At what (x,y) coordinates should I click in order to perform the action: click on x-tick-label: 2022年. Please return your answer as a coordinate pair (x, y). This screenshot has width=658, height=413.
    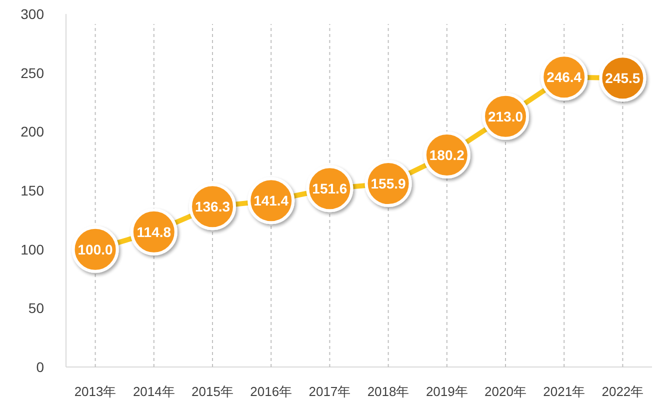
    Looking at the image, I should click on (623, 391).